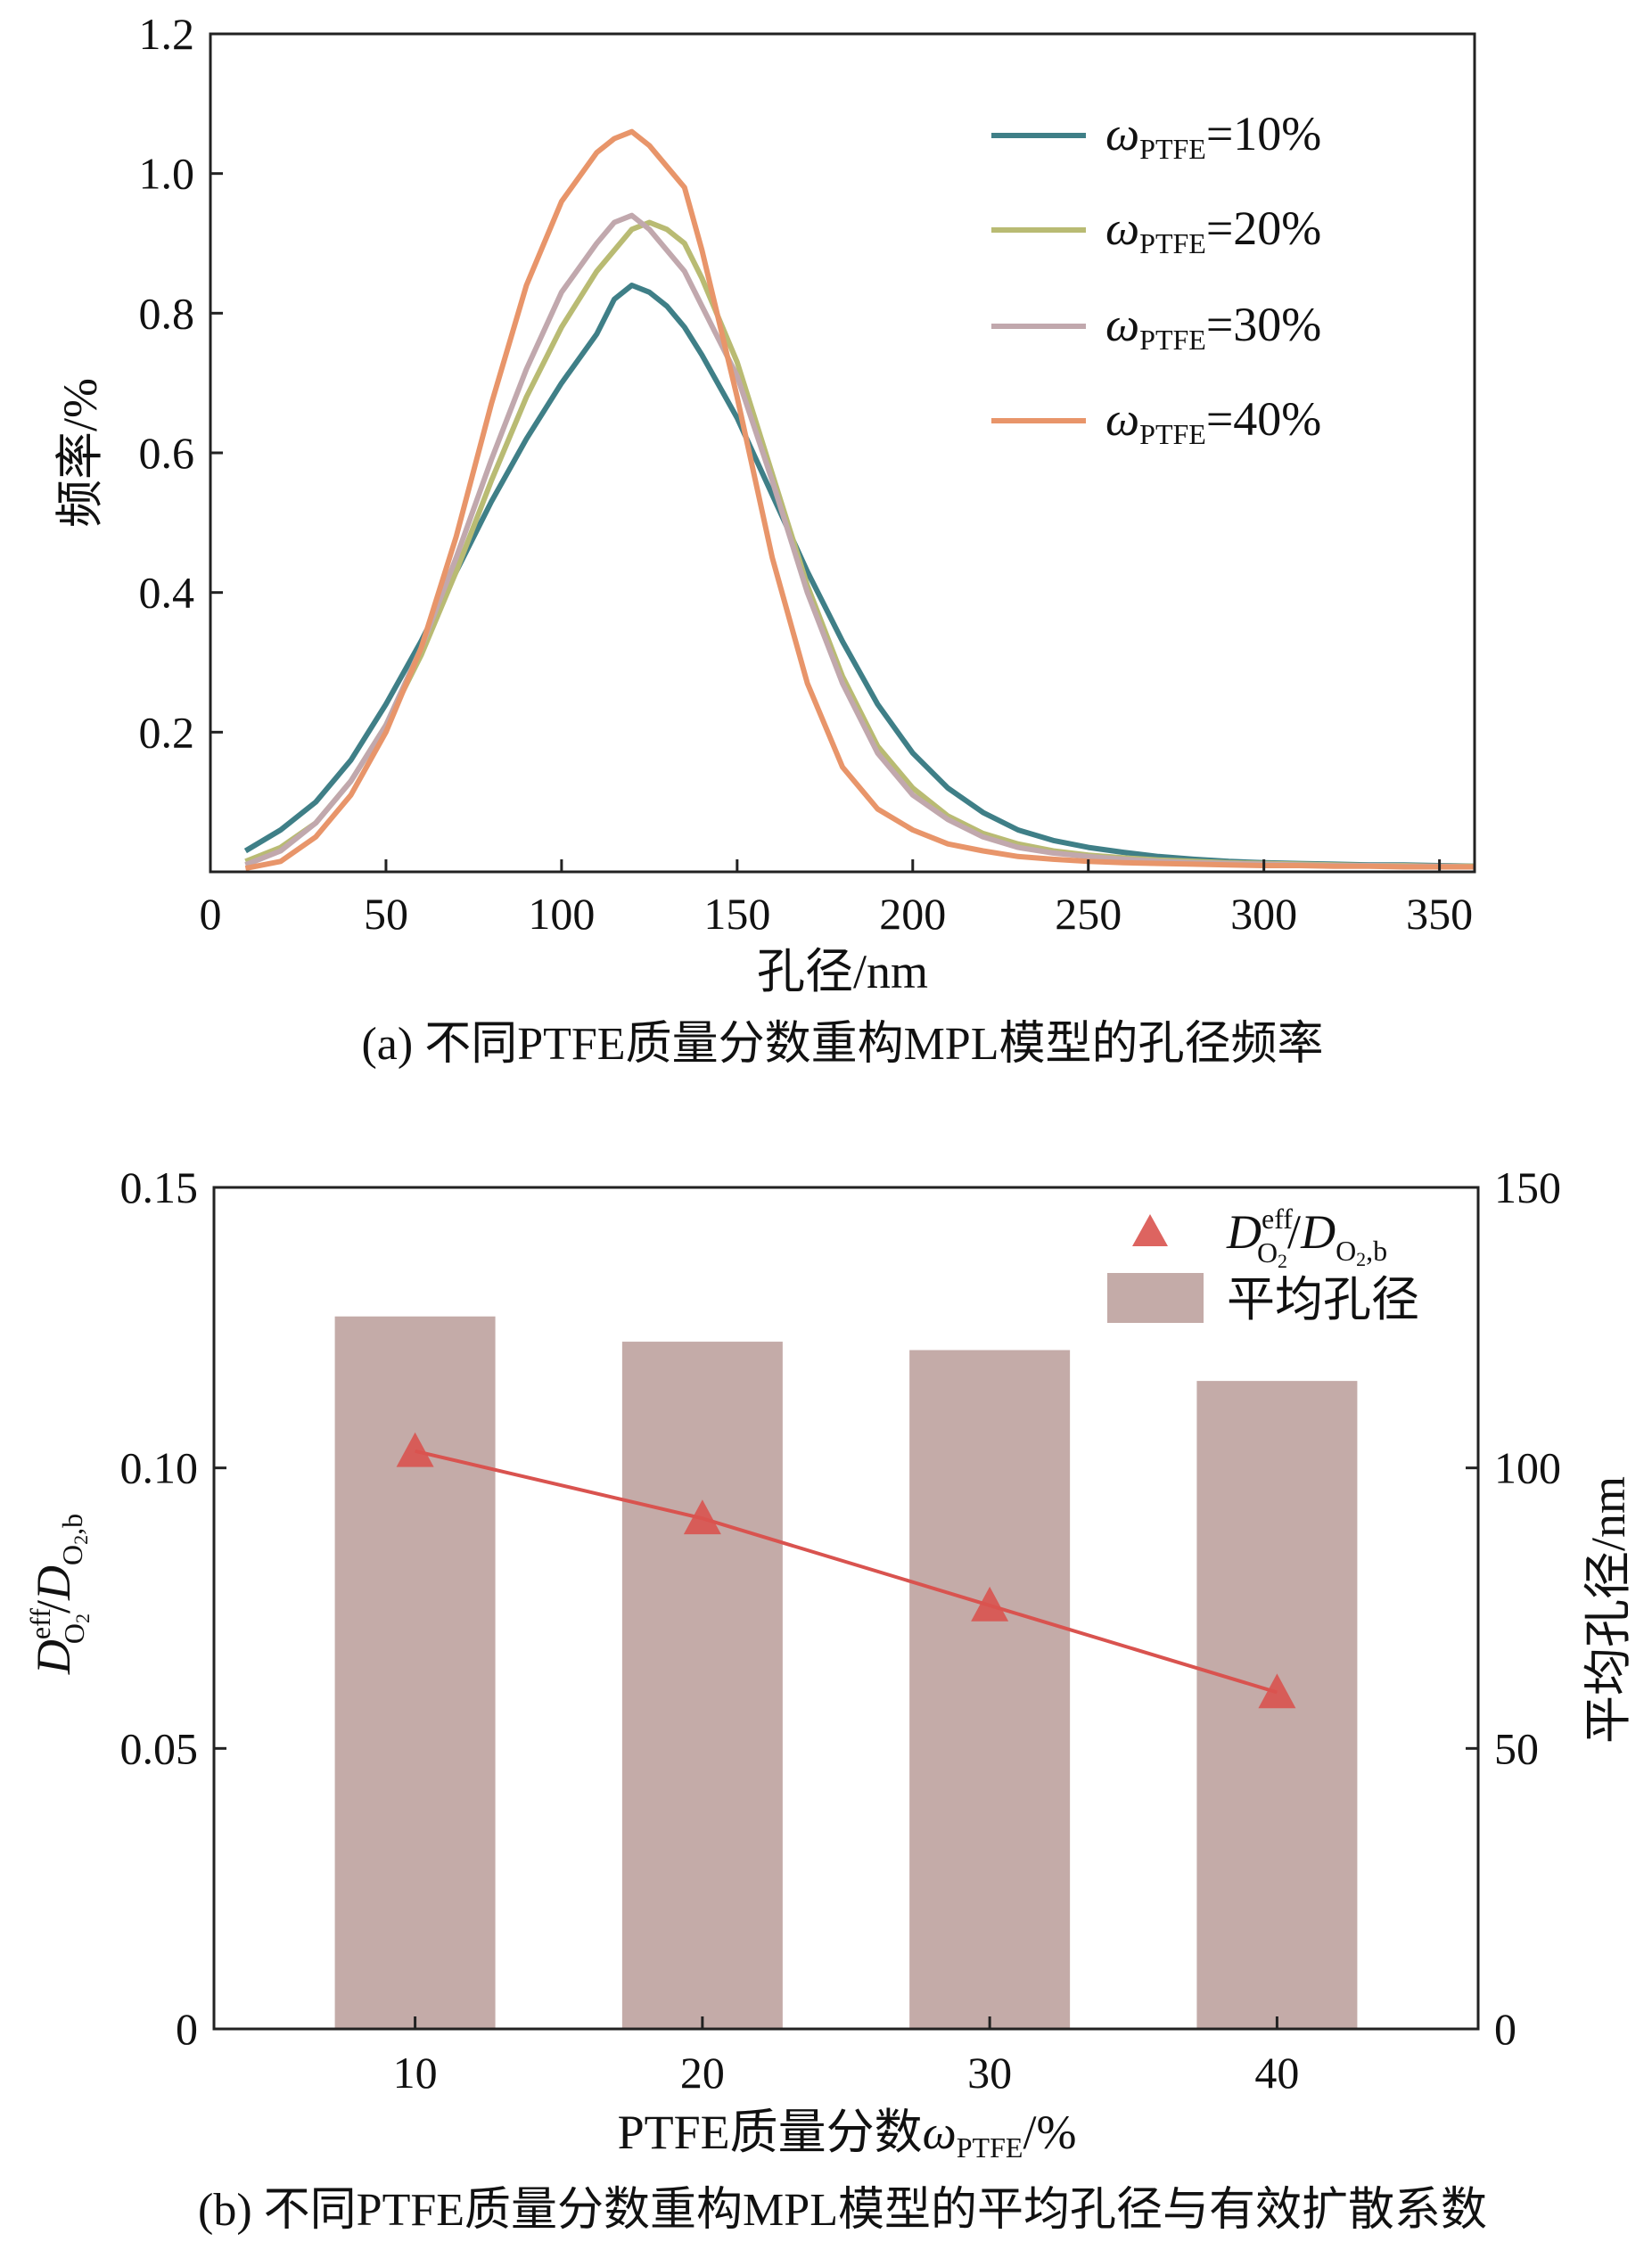 The width and height of the screenshot is (1652, 2250). What do you see at coordinates (386, 914) in the screenshot?
I see `x-tick-label: 50` at bounding box center [386, 914].